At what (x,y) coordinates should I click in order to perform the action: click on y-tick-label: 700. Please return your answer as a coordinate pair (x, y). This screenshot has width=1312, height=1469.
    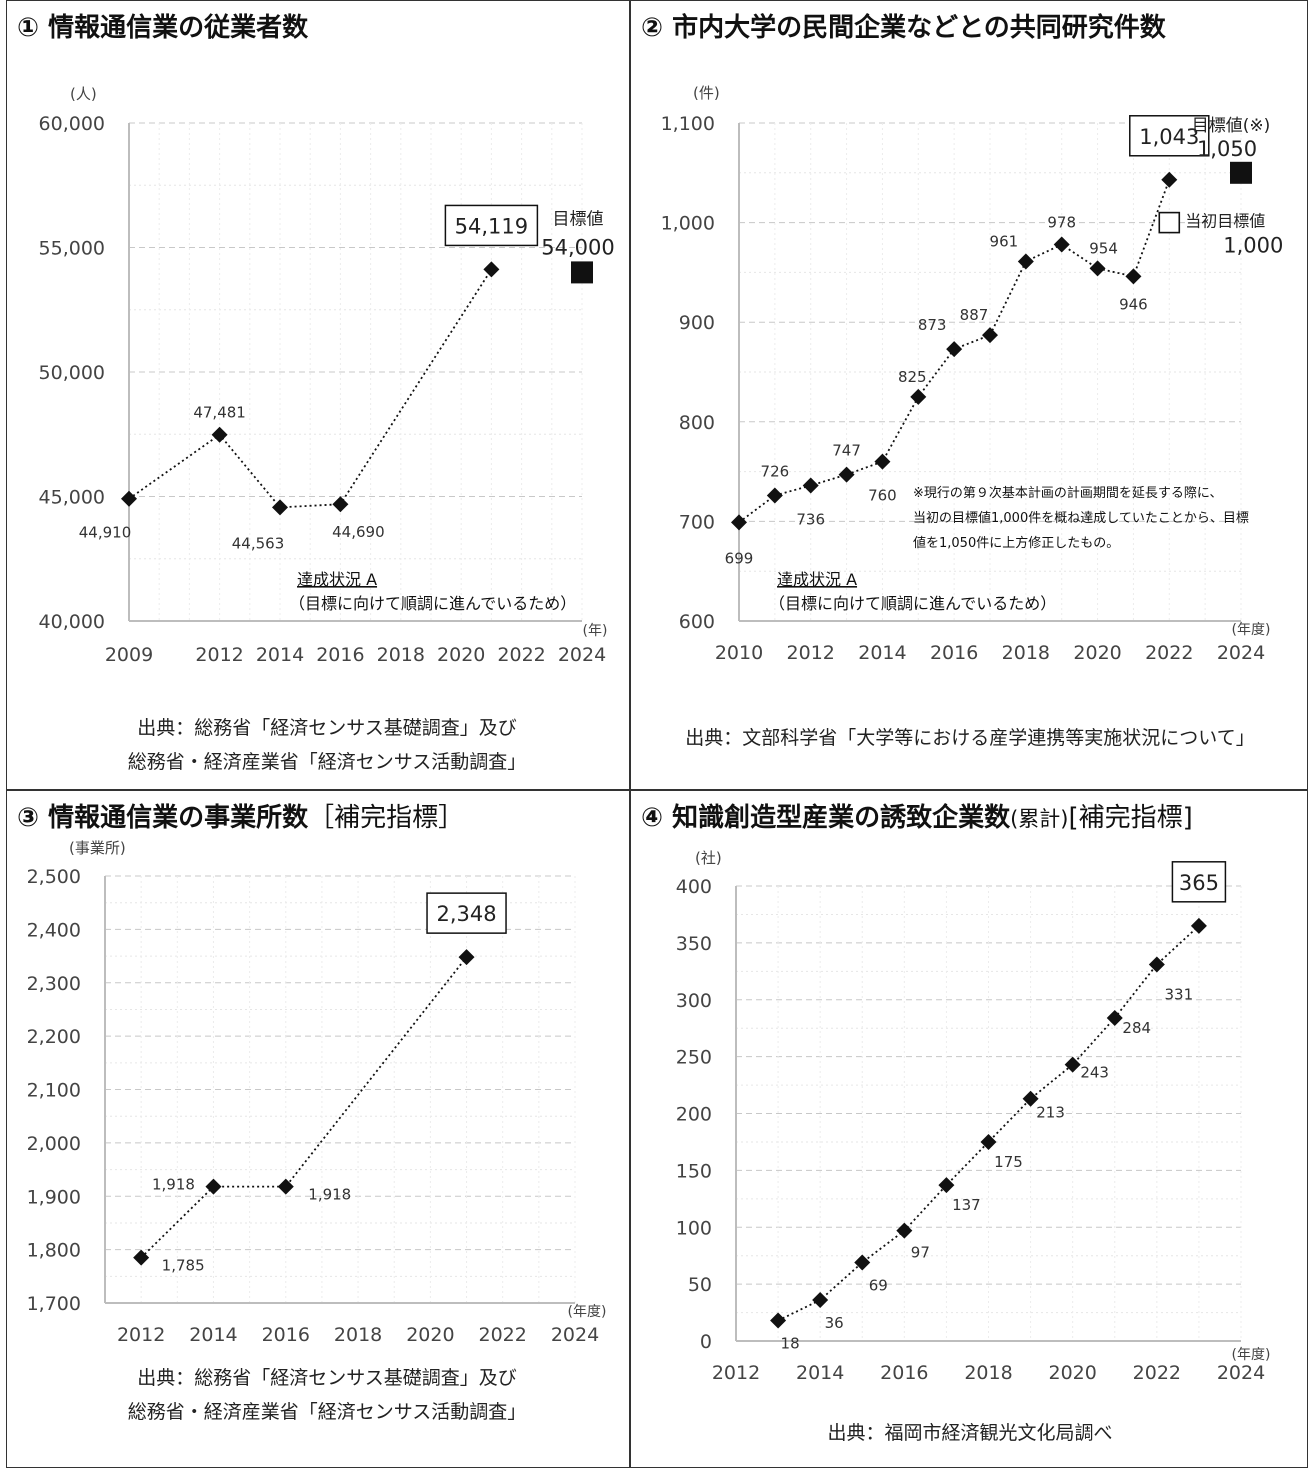
    Looking at the image, I should click on (697, 522).